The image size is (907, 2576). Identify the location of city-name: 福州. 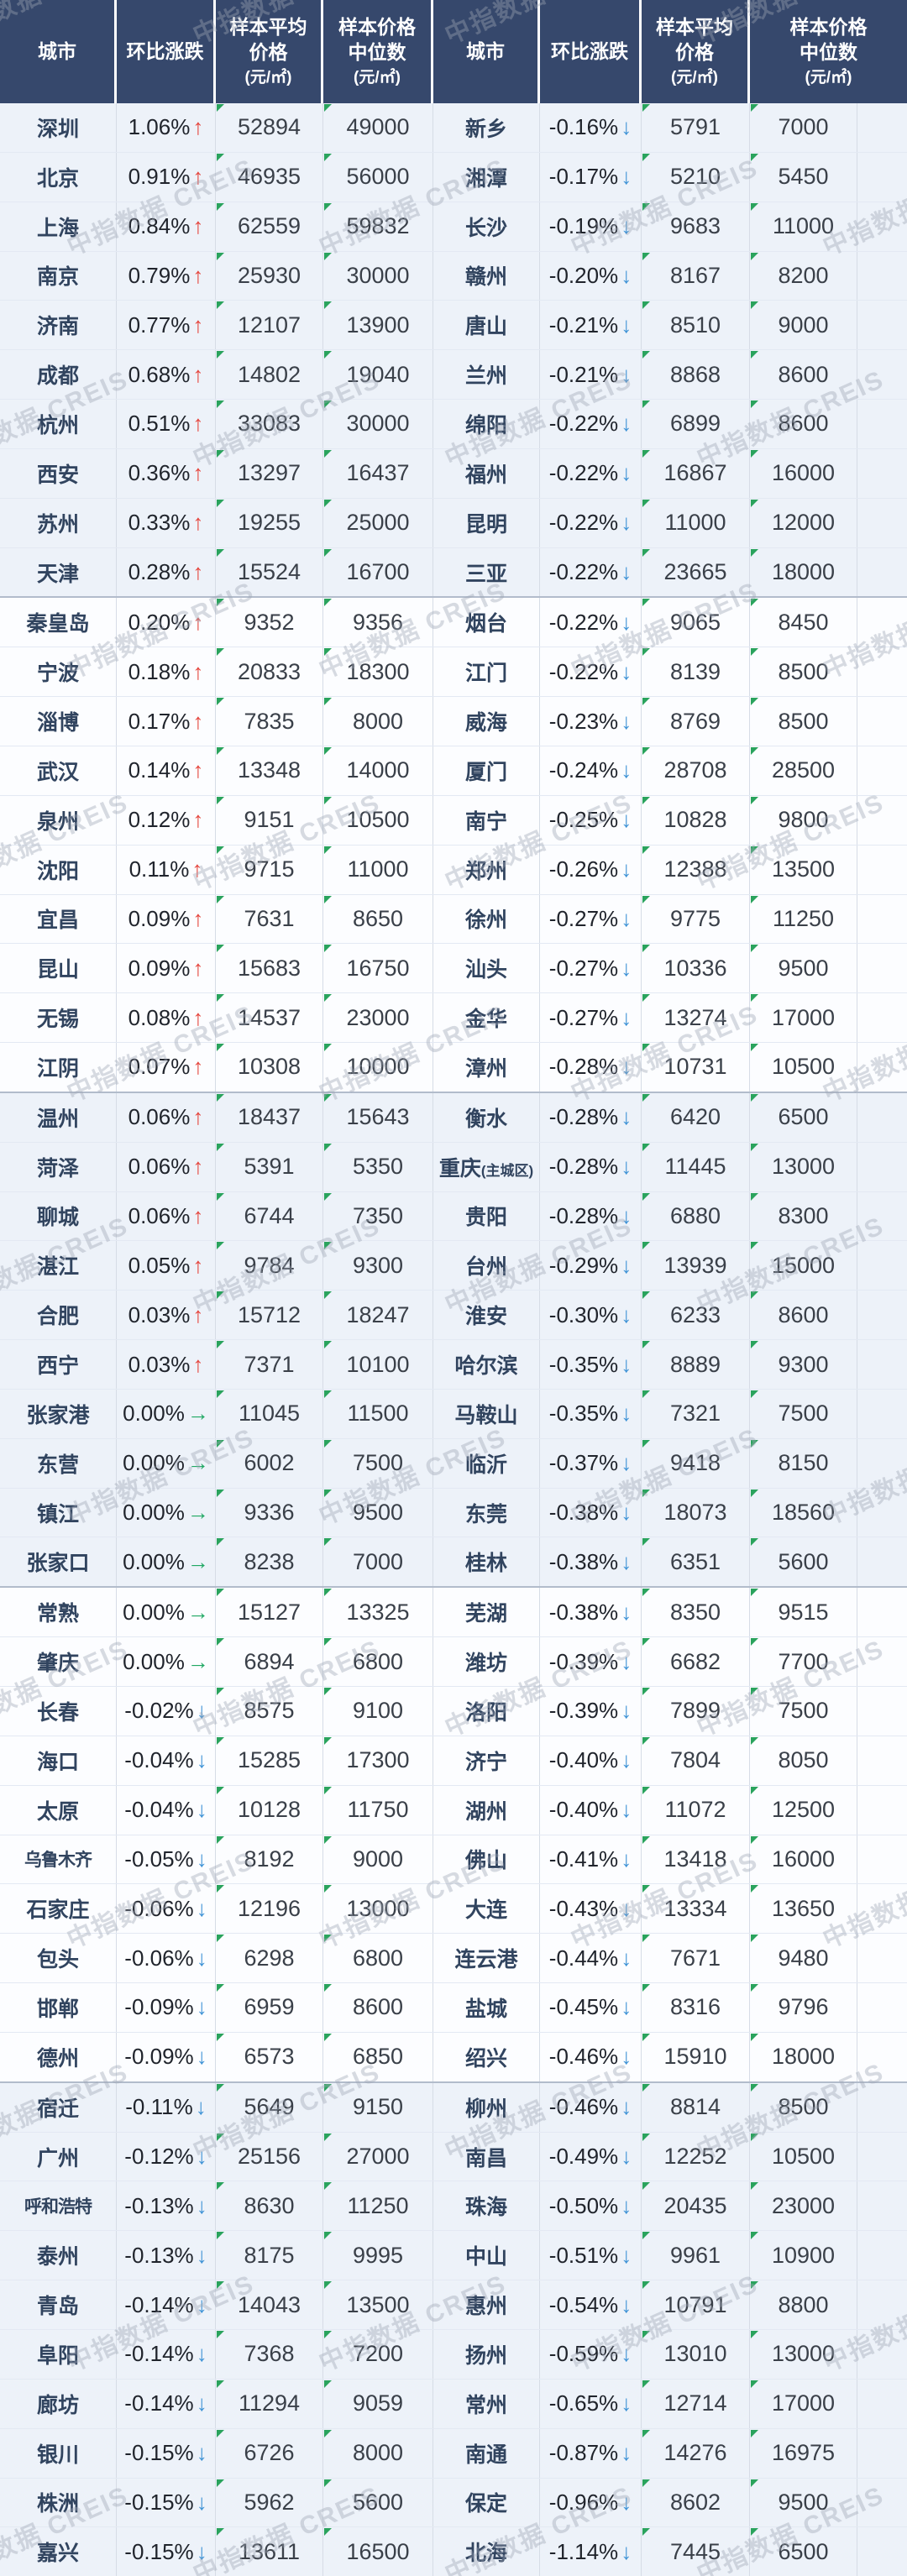
(485, 475).